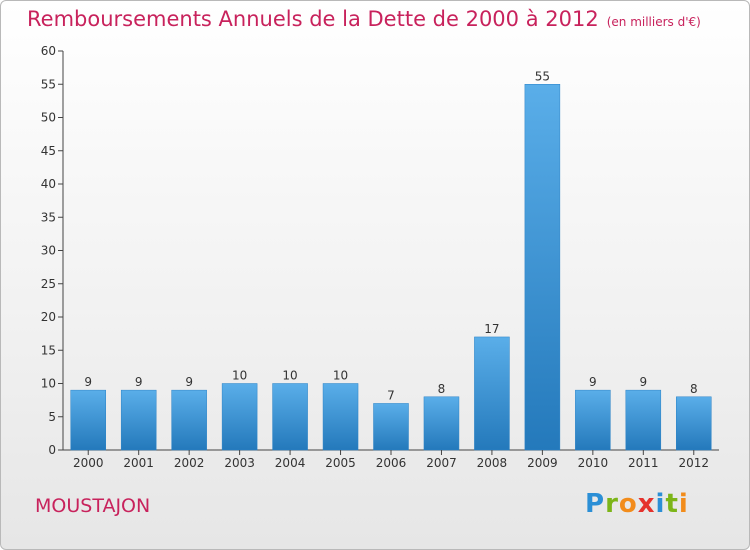 This screenshot has width=750, height=550. What do you see at coordinates (48, 217) in the screenshot?
I see `y-tick-label: 35` at bounding box center [48, 217].